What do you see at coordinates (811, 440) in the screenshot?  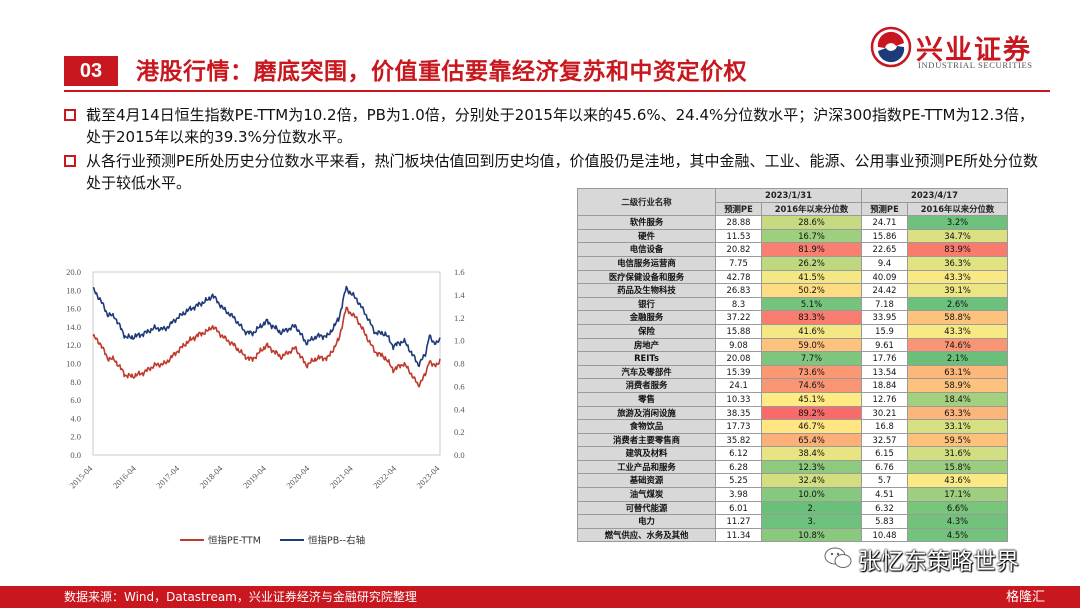 I see `table-cell-percentile: 65.4%` at bounding box center [811, 440].